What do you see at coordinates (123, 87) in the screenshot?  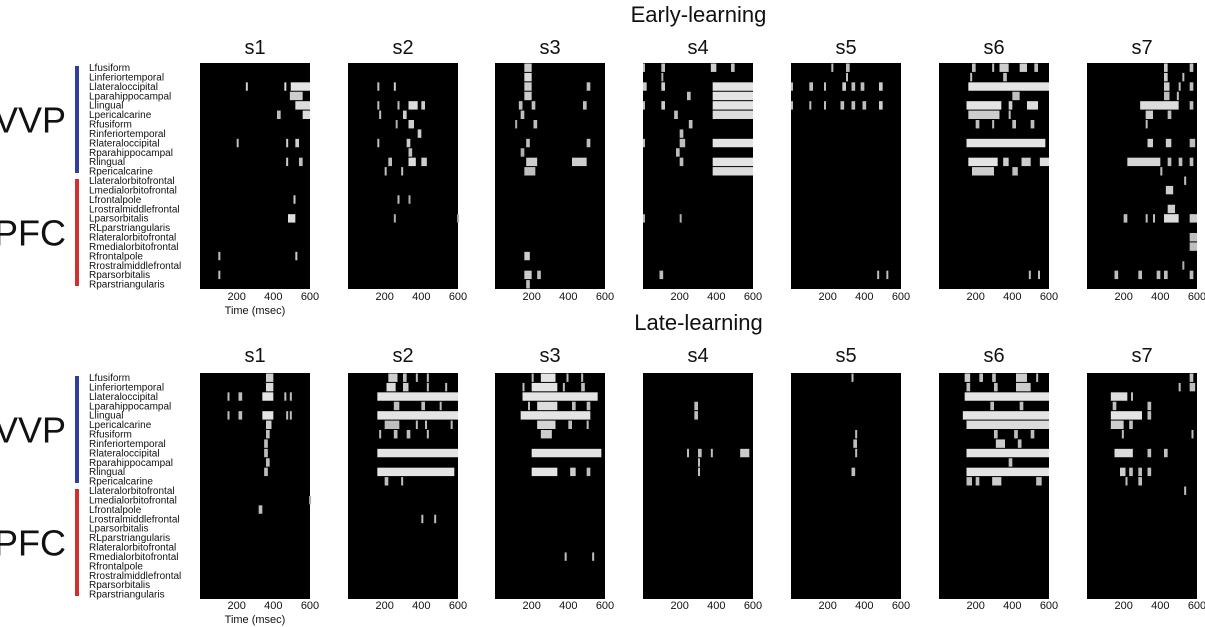 I see `row-label: Llateraloccipital` at bounding box center [123, 87].